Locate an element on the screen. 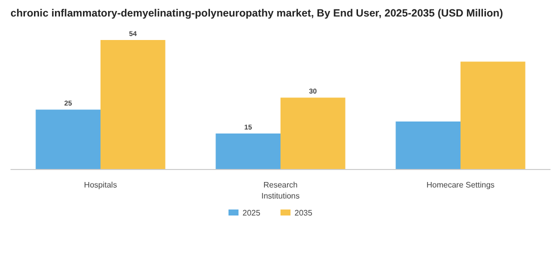 The height and width of the screenshot is (280, 560). x-tick-label: Homecare Settings is located at coordinates (460, 185).